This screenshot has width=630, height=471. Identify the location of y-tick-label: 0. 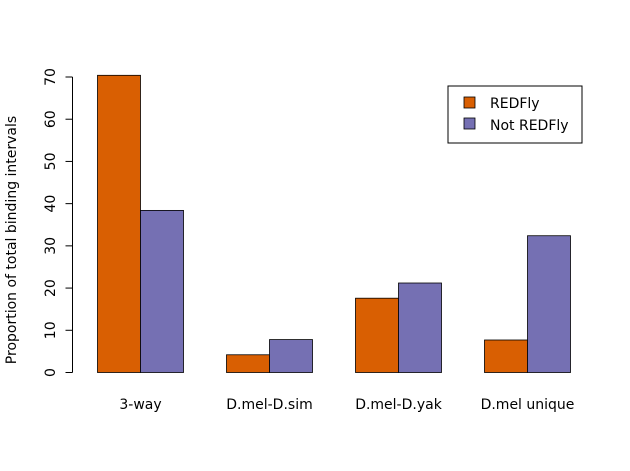
(51, 372).